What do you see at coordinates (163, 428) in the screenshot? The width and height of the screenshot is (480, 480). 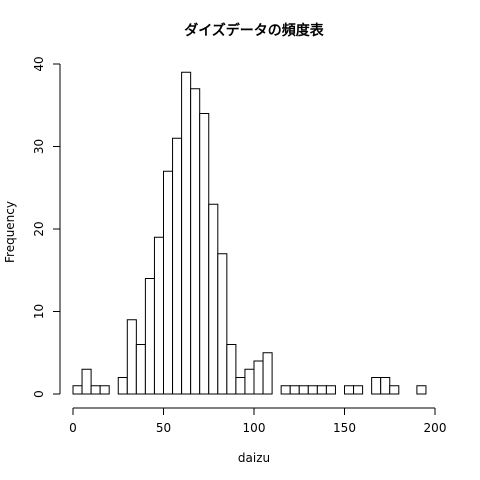 I see `x-tick-label-50: 50` at bounding box center [163, 428].